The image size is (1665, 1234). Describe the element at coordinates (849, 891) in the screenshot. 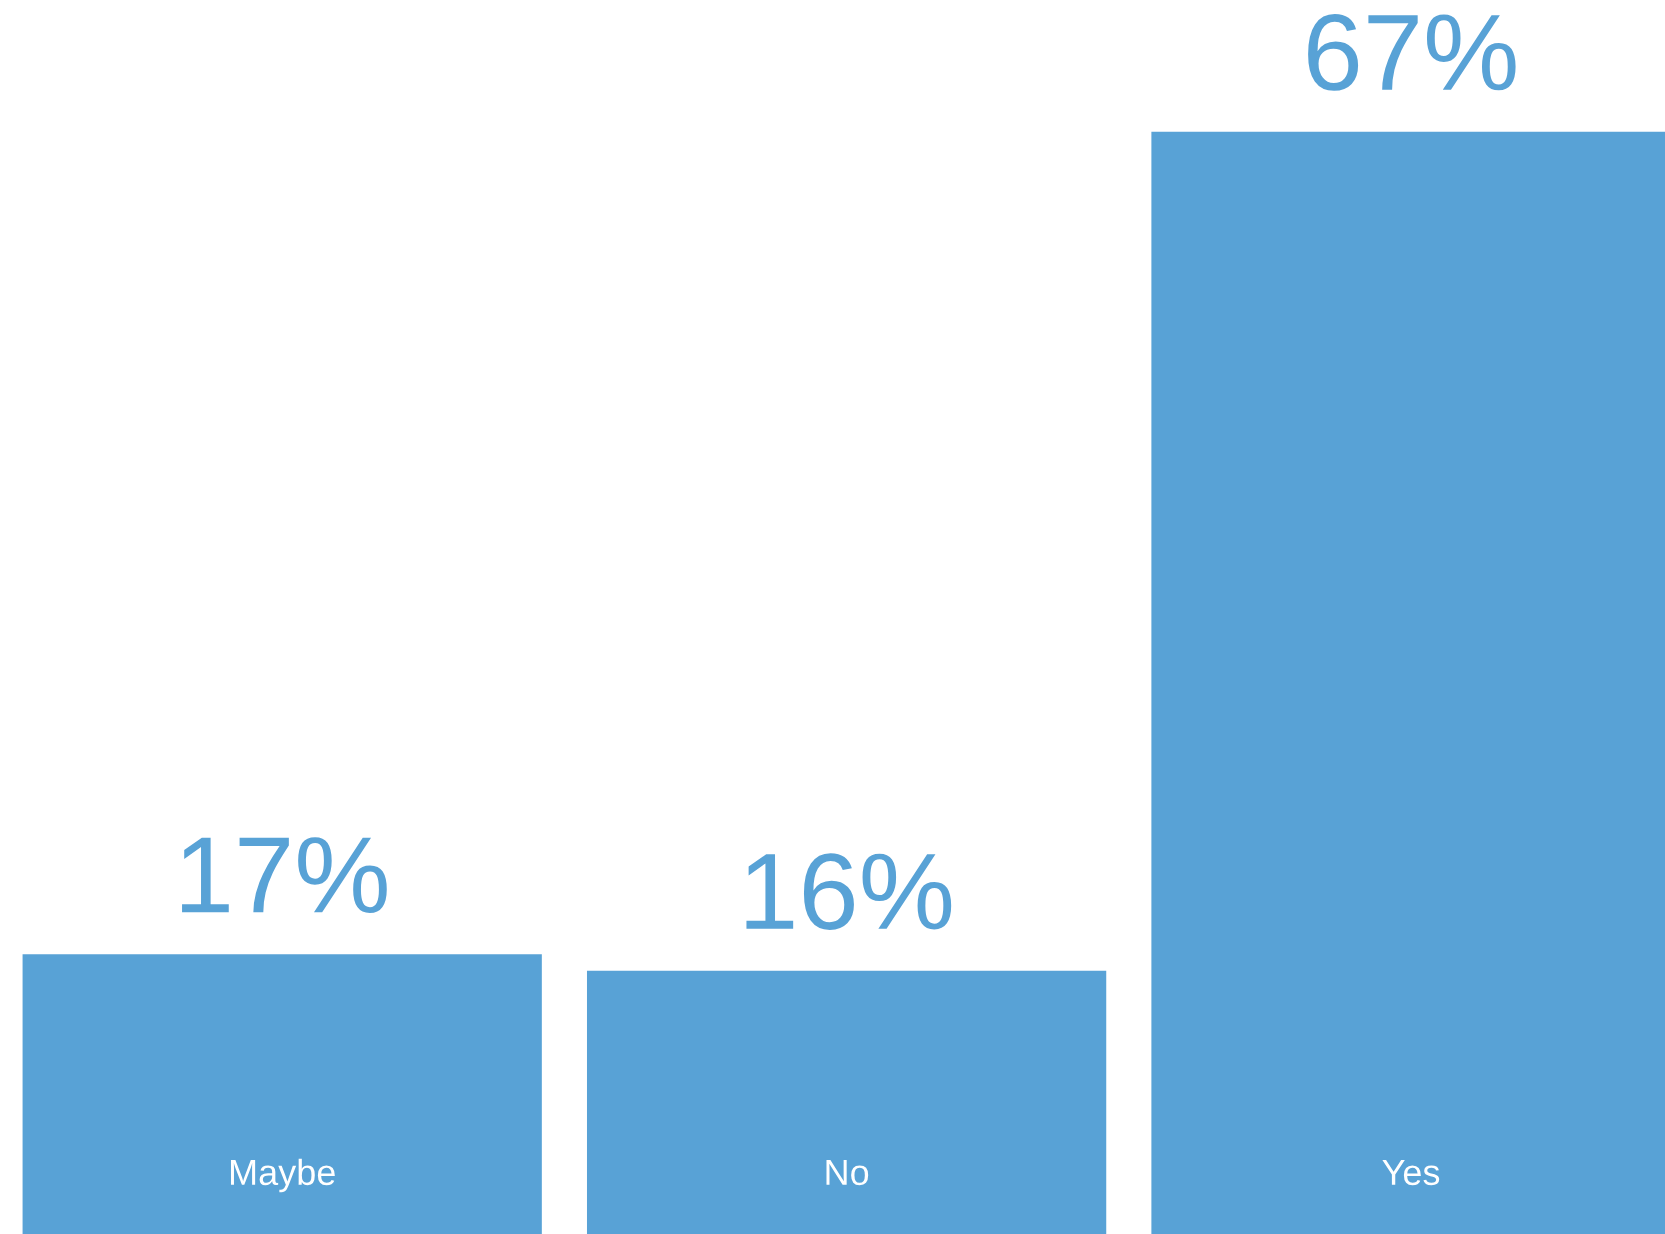

I see `data-label: 16%` at that location.